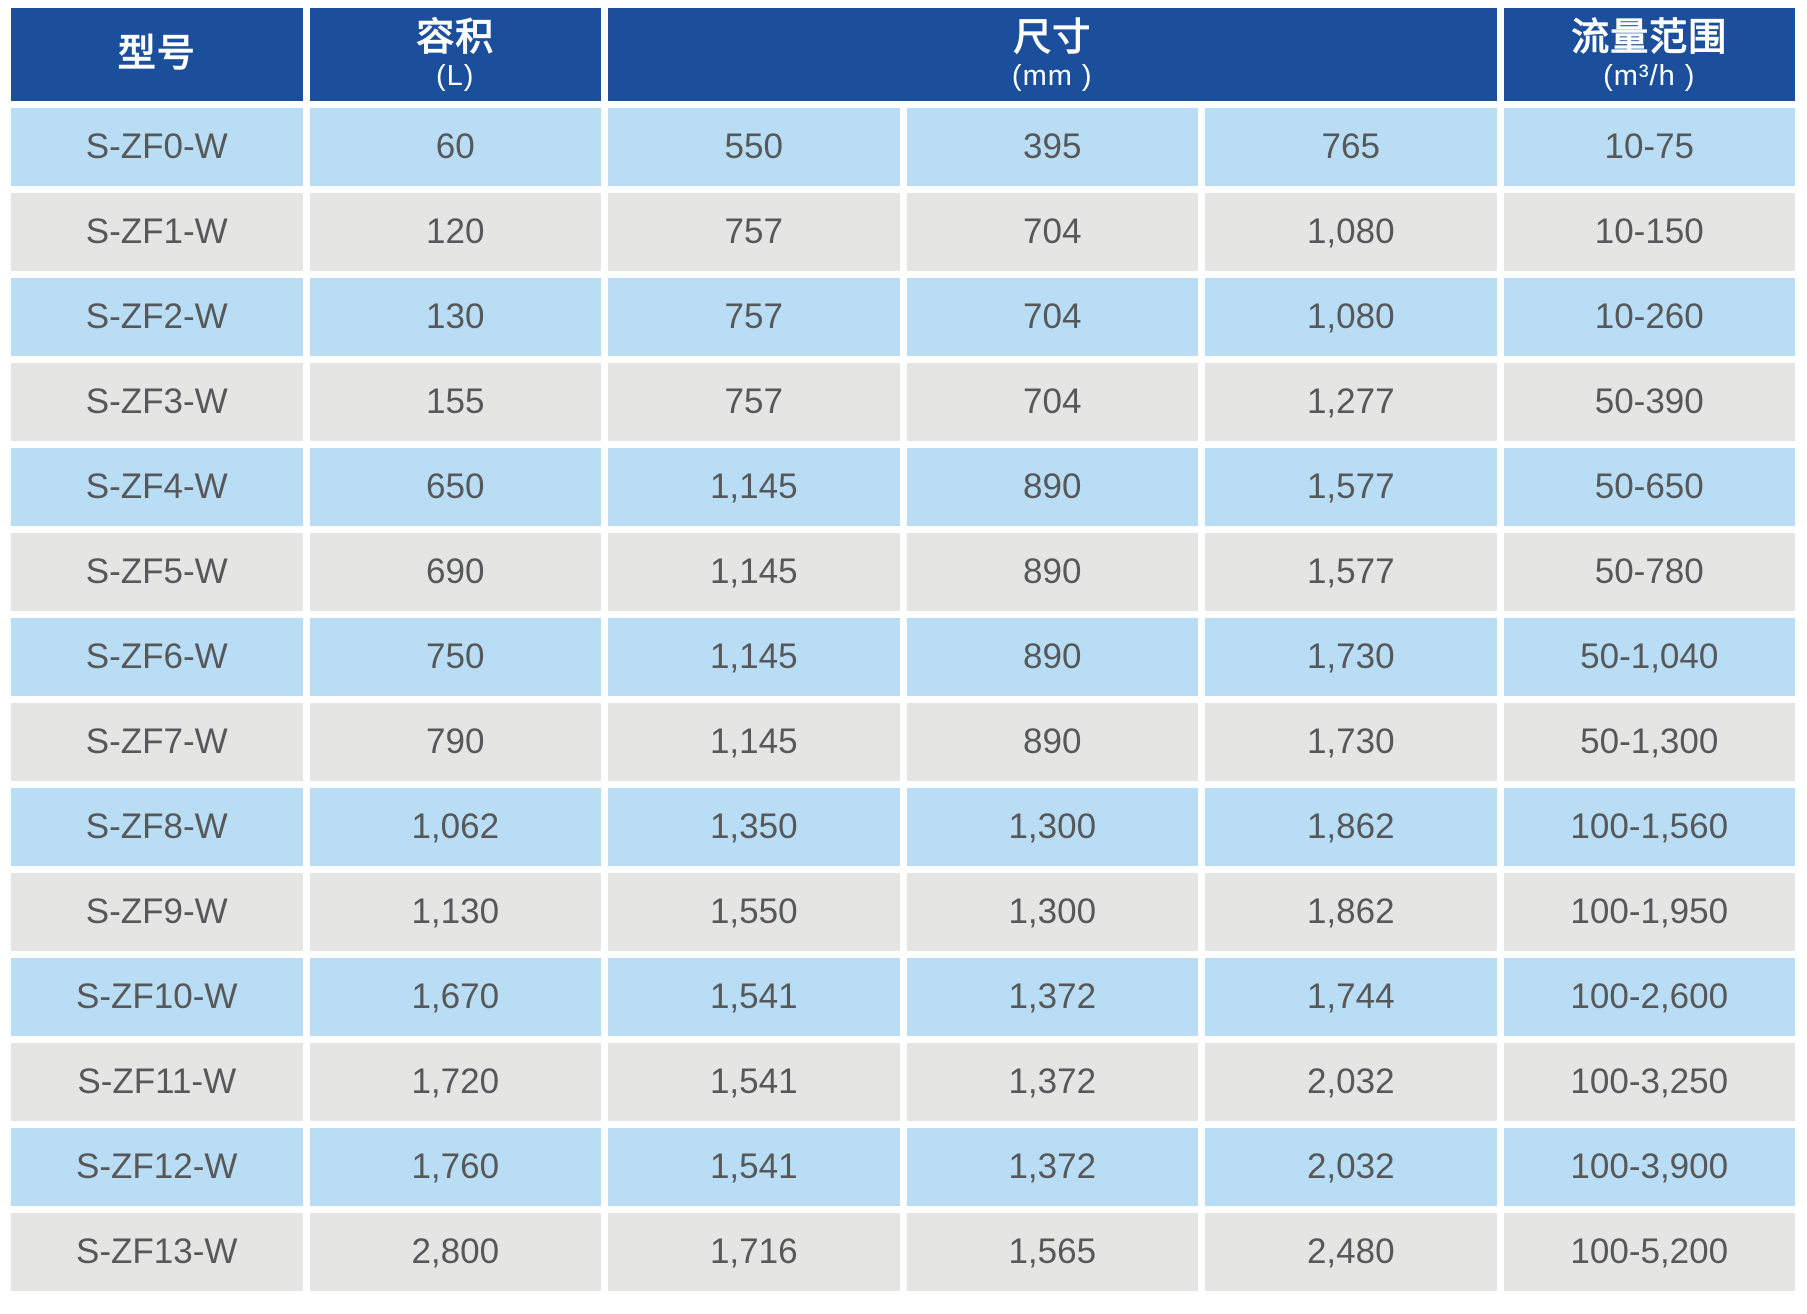 The width and height of the screenshot is (1807, 1314). Describe the element at coordinates (1351, 402) in the screenshot. I see `dim-height-cell: 1,277` at that location.